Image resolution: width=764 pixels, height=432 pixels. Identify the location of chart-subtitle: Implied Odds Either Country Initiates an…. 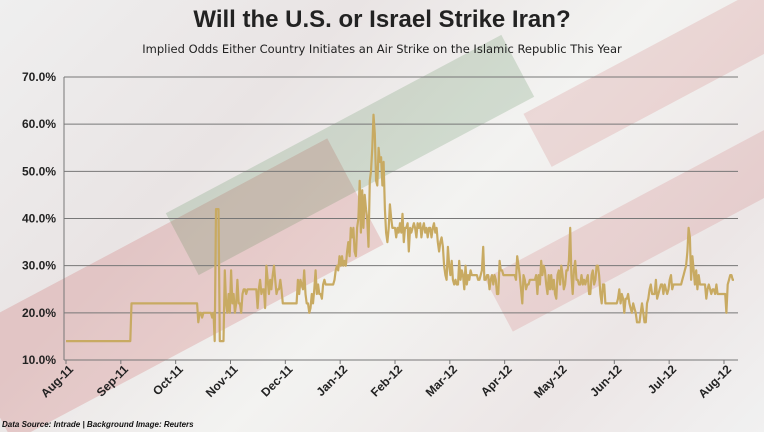
(382, 49).